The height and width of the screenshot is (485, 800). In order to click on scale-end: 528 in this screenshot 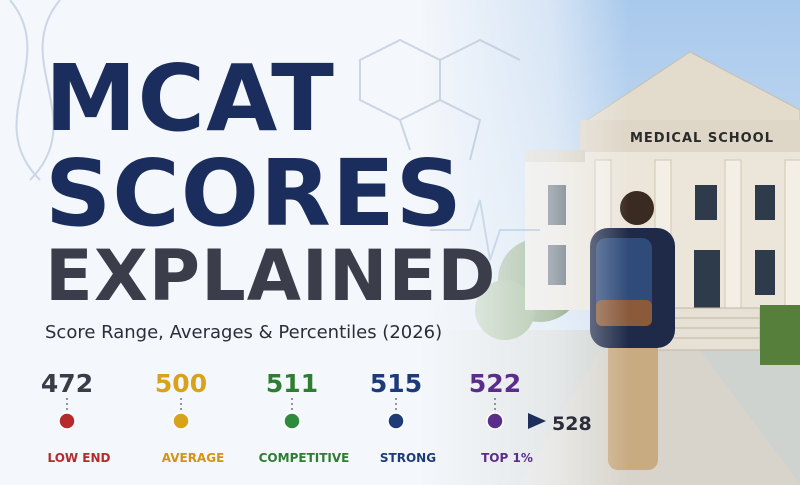, I will do `click(572, 424)`.